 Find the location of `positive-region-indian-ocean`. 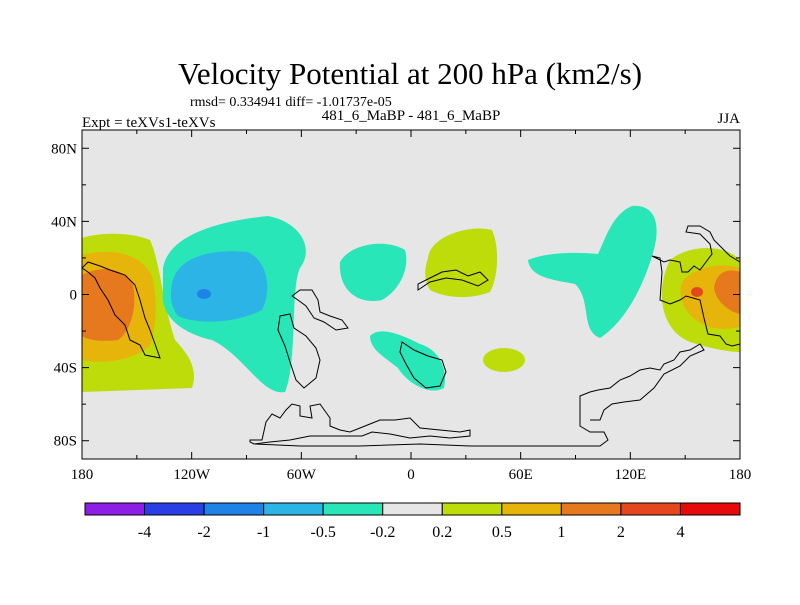

positive-region-indian-ocean is located at coordinates (504, 360).